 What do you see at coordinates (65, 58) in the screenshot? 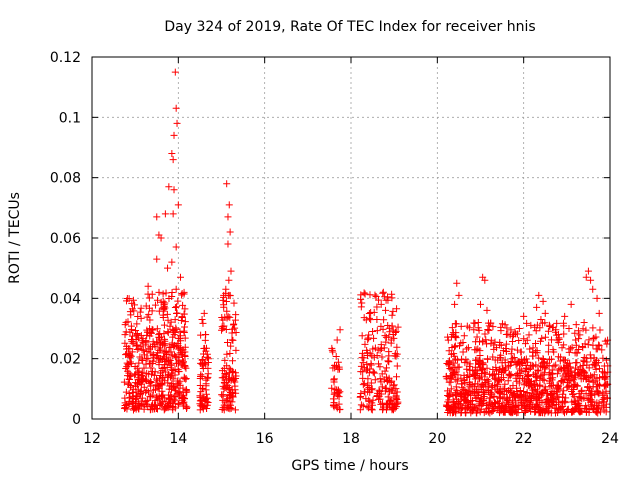
I see `y-tick-label: 0.12` at bounding box center [65, 58].